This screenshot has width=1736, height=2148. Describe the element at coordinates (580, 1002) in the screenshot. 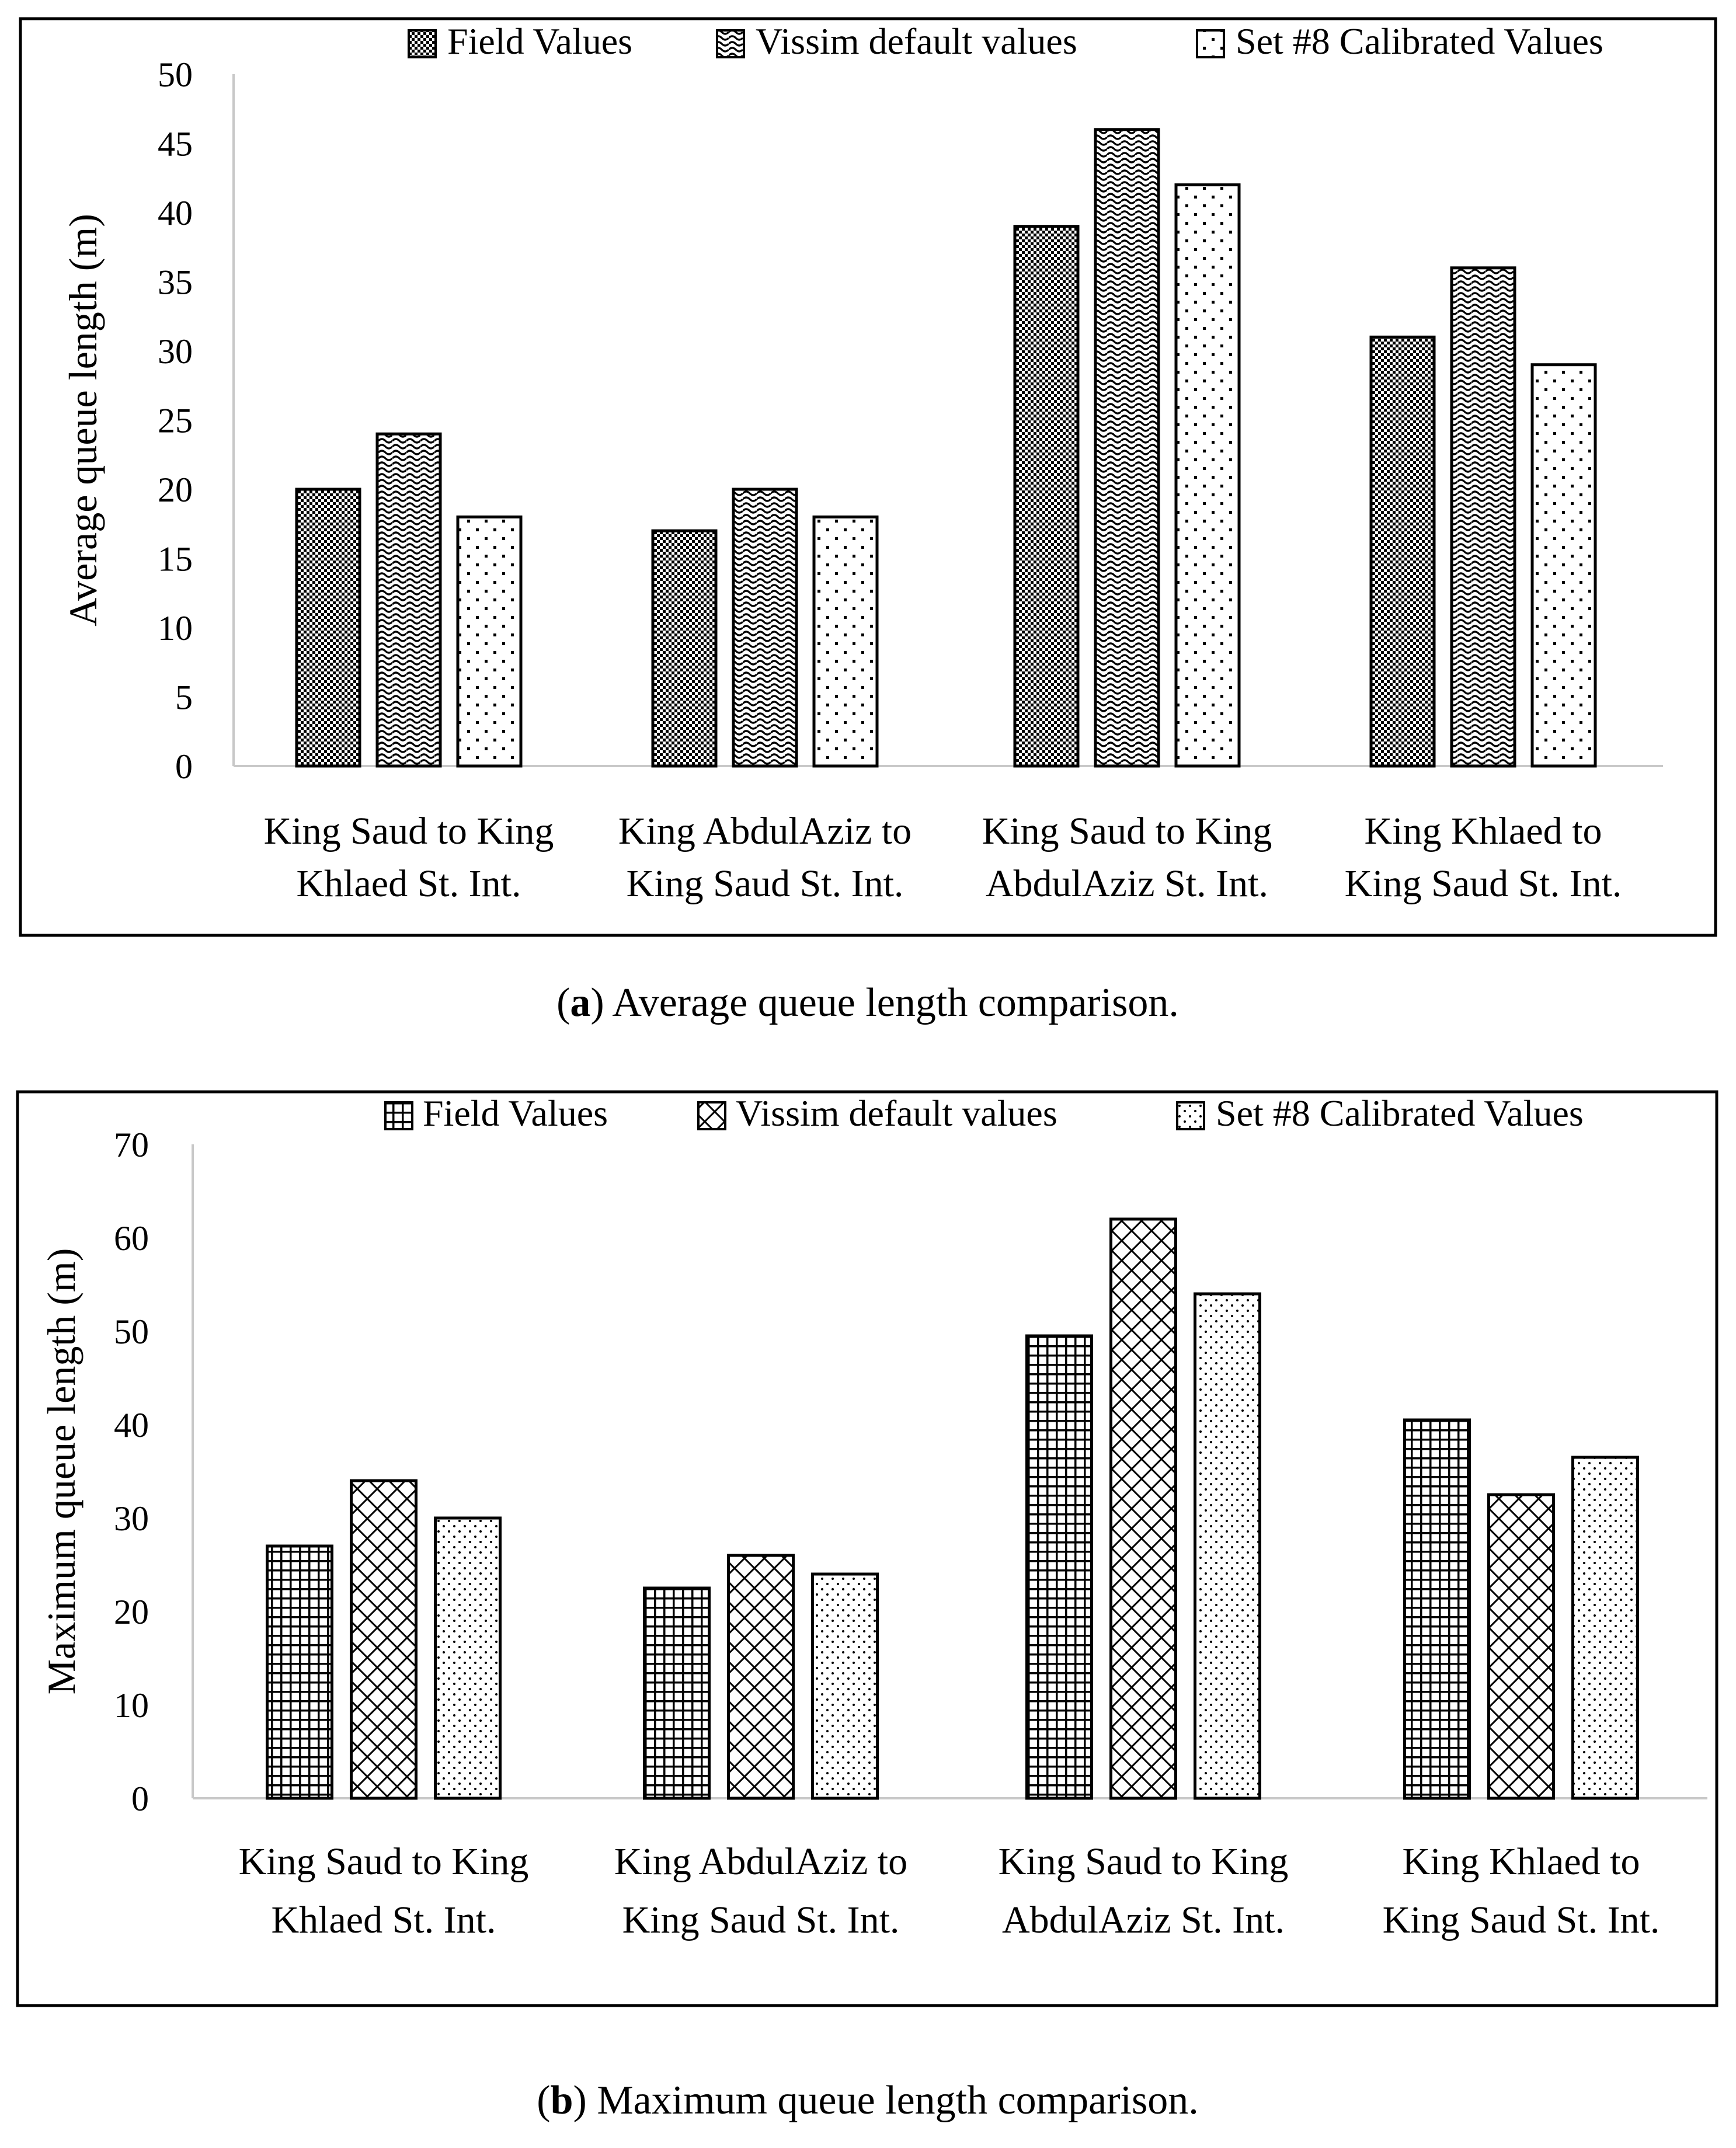

I see `caption-letter: a` at that location.